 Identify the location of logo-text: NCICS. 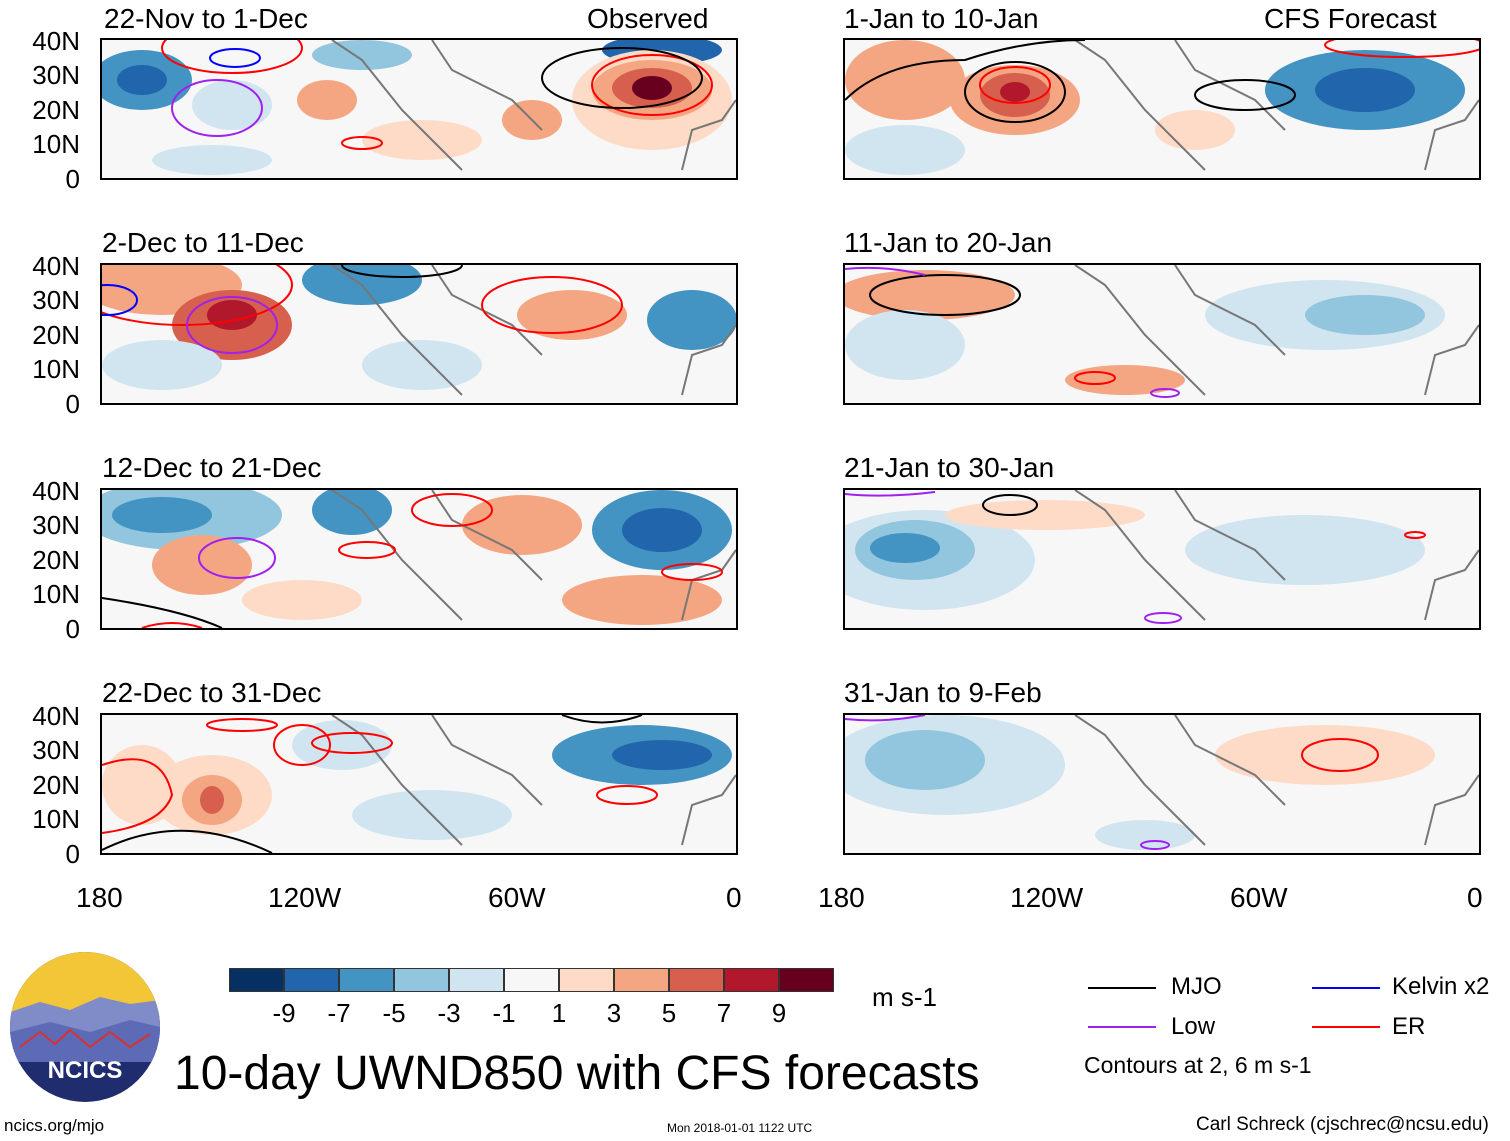
(85, 1070).